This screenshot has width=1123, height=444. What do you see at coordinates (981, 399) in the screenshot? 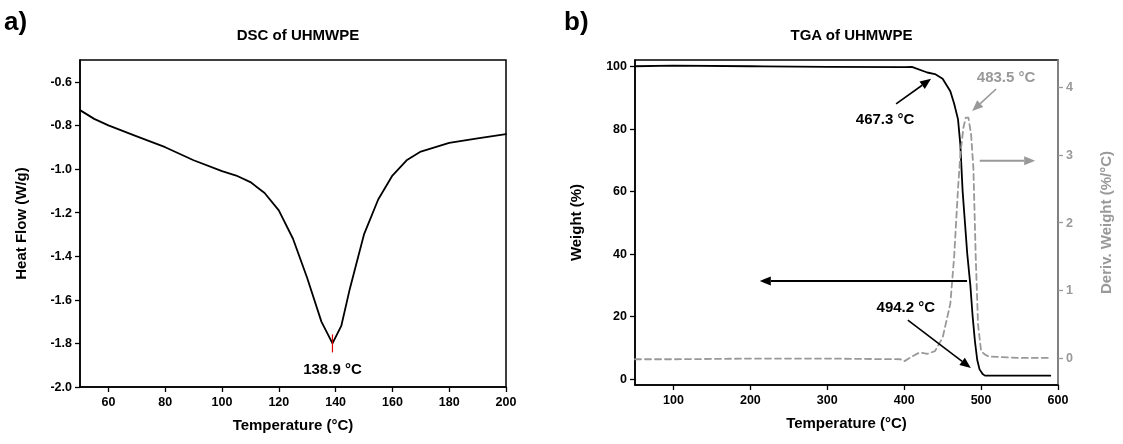
I see `x-tick-label: 500` at bounding box center [981, 399].